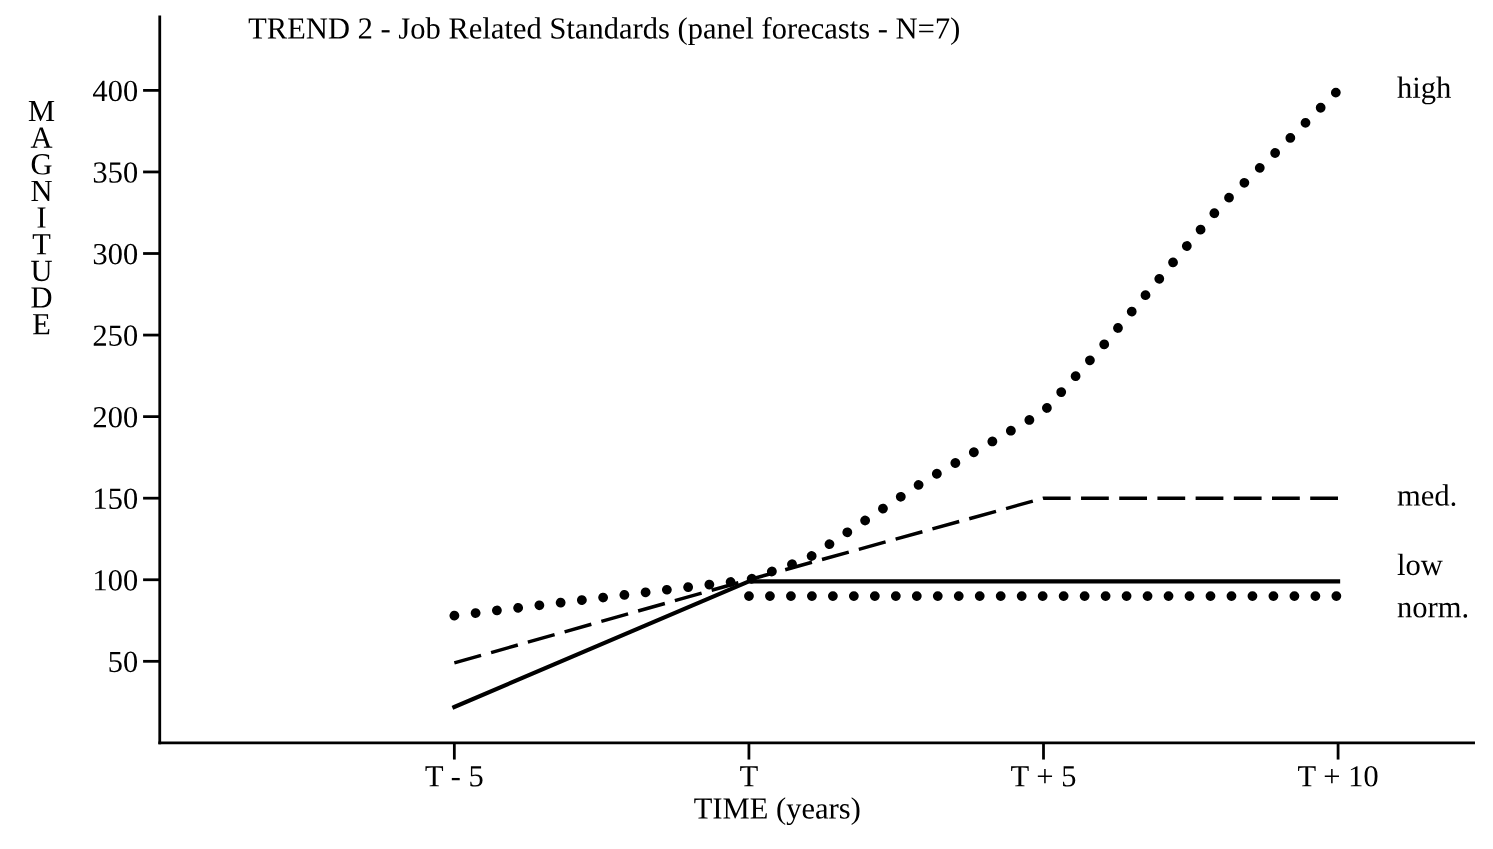 Image resolution: width=1493 pixels, height=849 pixels. Describe the element at coordinates (777, 811) in the screenshot. I see `x-axis-title: TIME (years)` at that location.